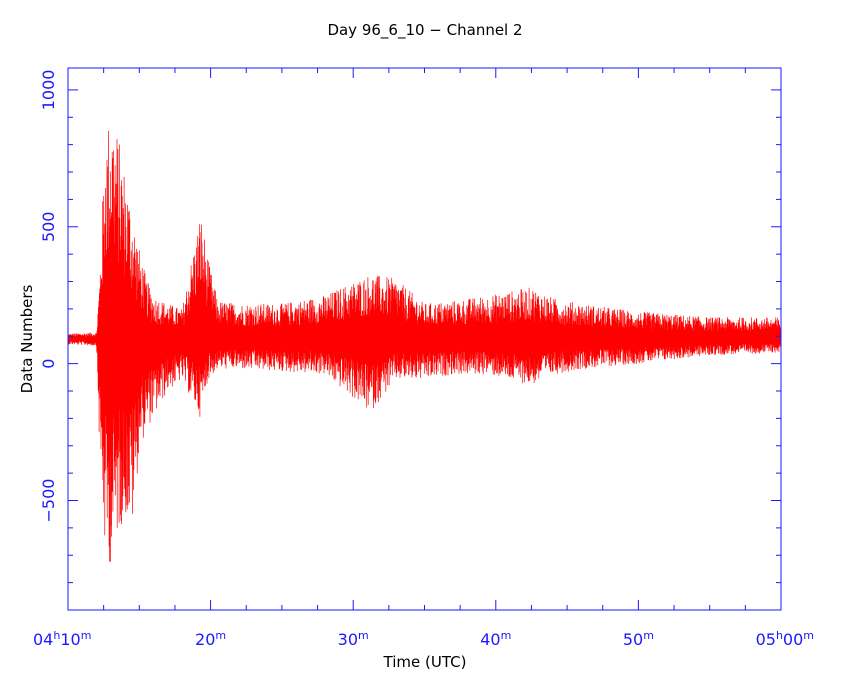 Image resolution: width=850 pixels, height=680 pixels. I want to click on y-tick-label: 1000, so click(48, 90).